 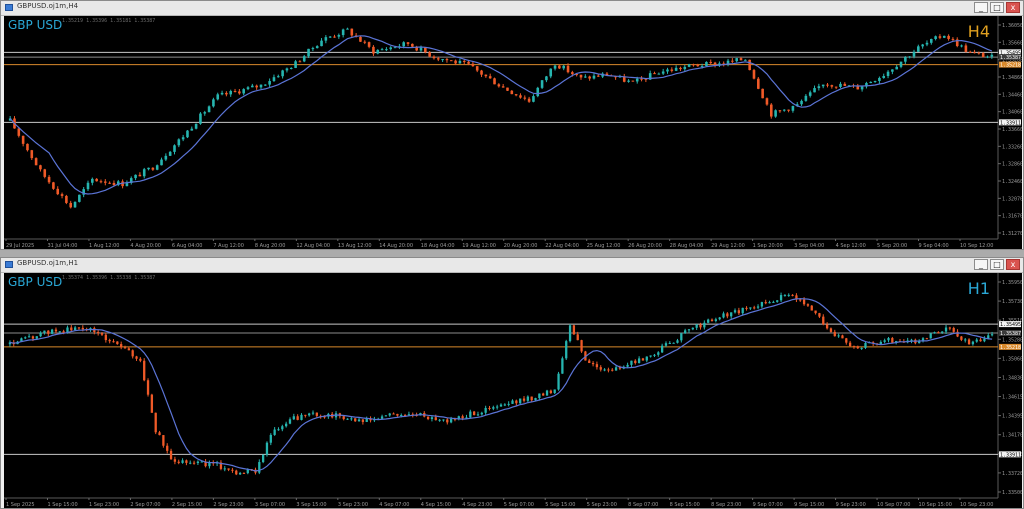 What do you see at coordinates (685, 505) in the screenshot?
I see `time-tick-label: 8 Sep 15:00` at bounding box center [685, 505].